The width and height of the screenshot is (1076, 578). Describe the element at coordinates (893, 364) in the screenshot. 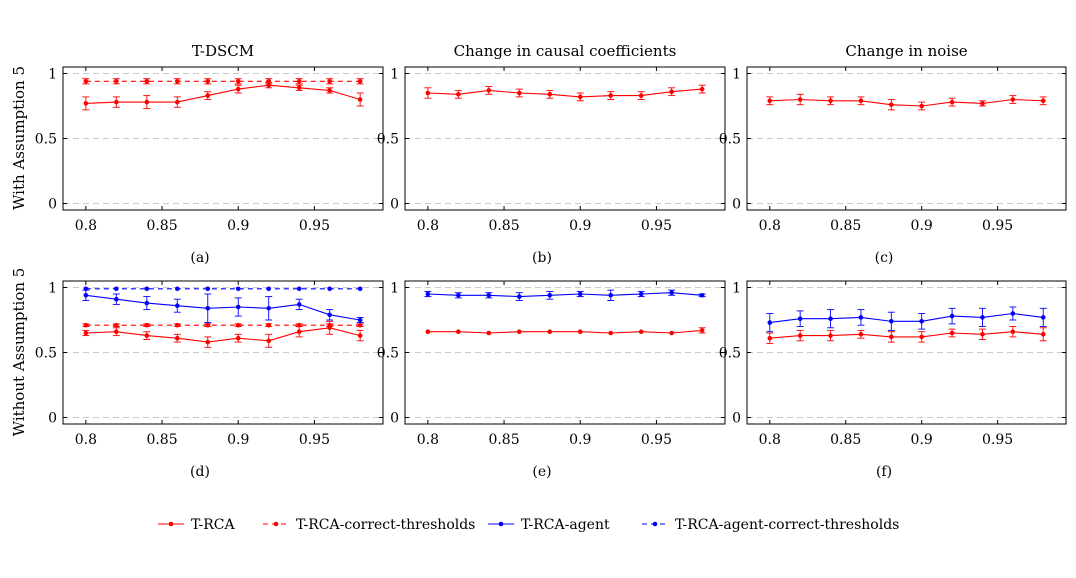

I see `panel-f: 0 0.5 1 0.8 0.85 0.9 0.95` at that location.